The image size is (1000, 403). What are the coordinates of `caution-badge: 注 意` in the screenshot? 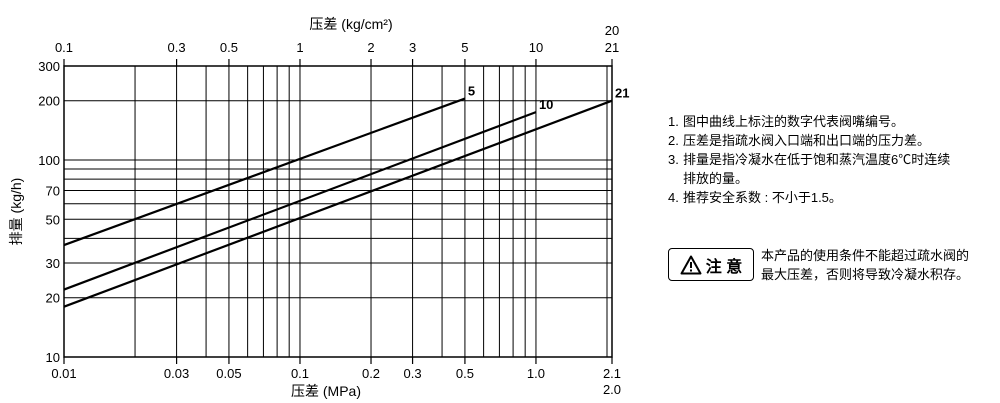 It's located at (711, 264).